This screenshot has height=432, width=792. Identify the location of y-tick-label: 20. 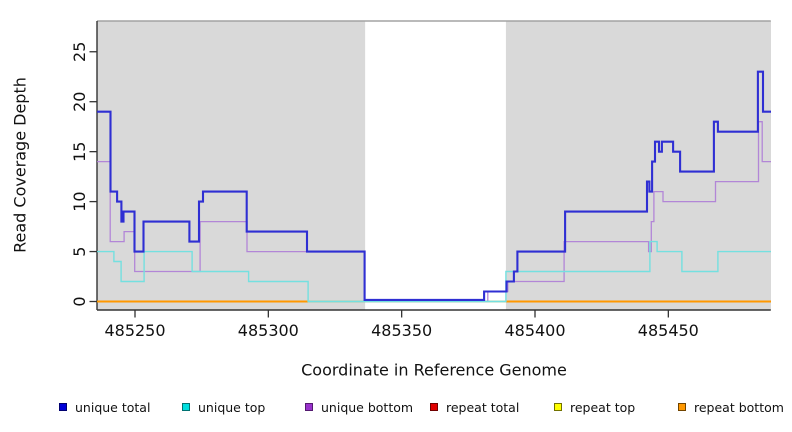
(79, 102).